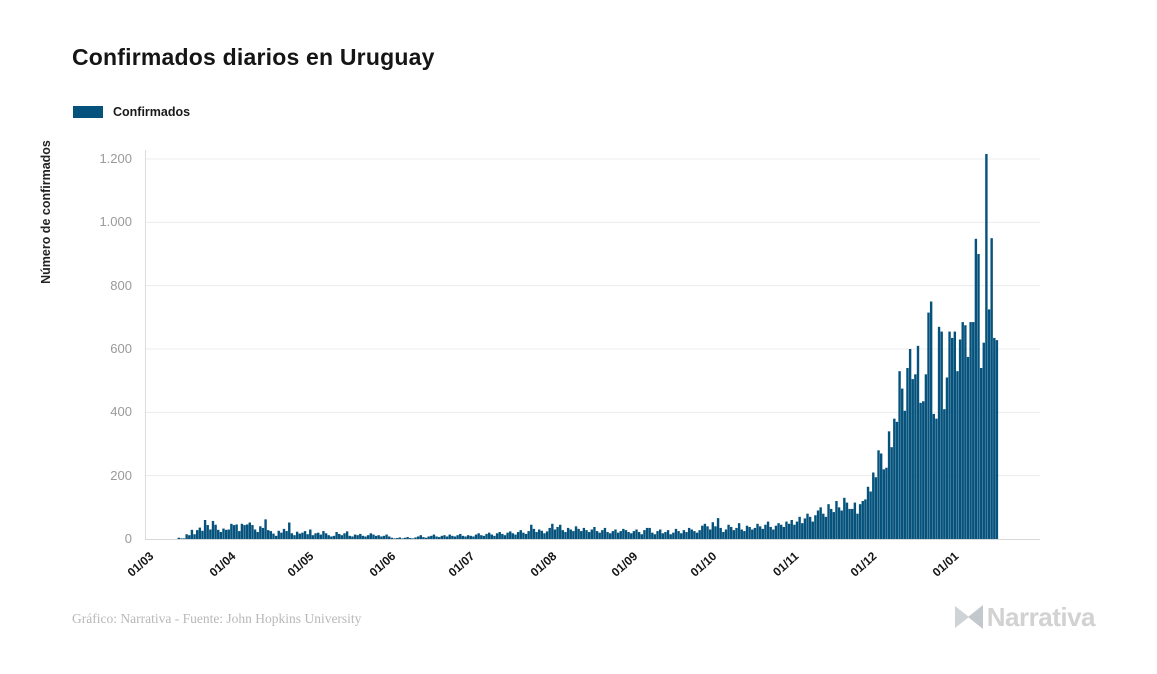 The height and width of the screenshot is (674, 1157). Describe the element at coordinates (46, 212) in the screenshot. I see `y-axis-title: Número de confirmados` at that location.